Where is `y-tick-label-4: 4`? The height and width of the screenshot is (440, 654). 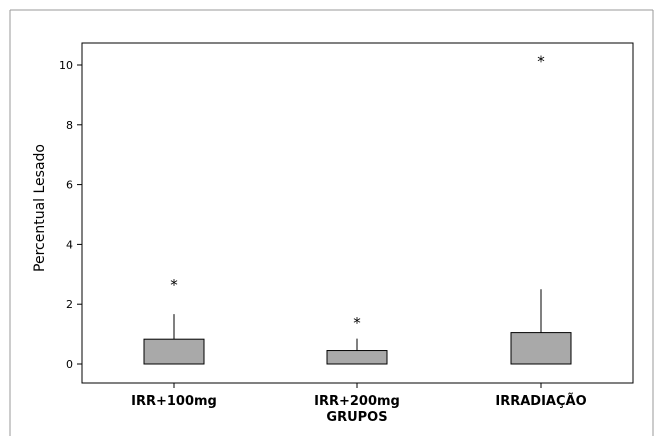 y-tick-label-4: 4 is located at coordinates (69, 244).